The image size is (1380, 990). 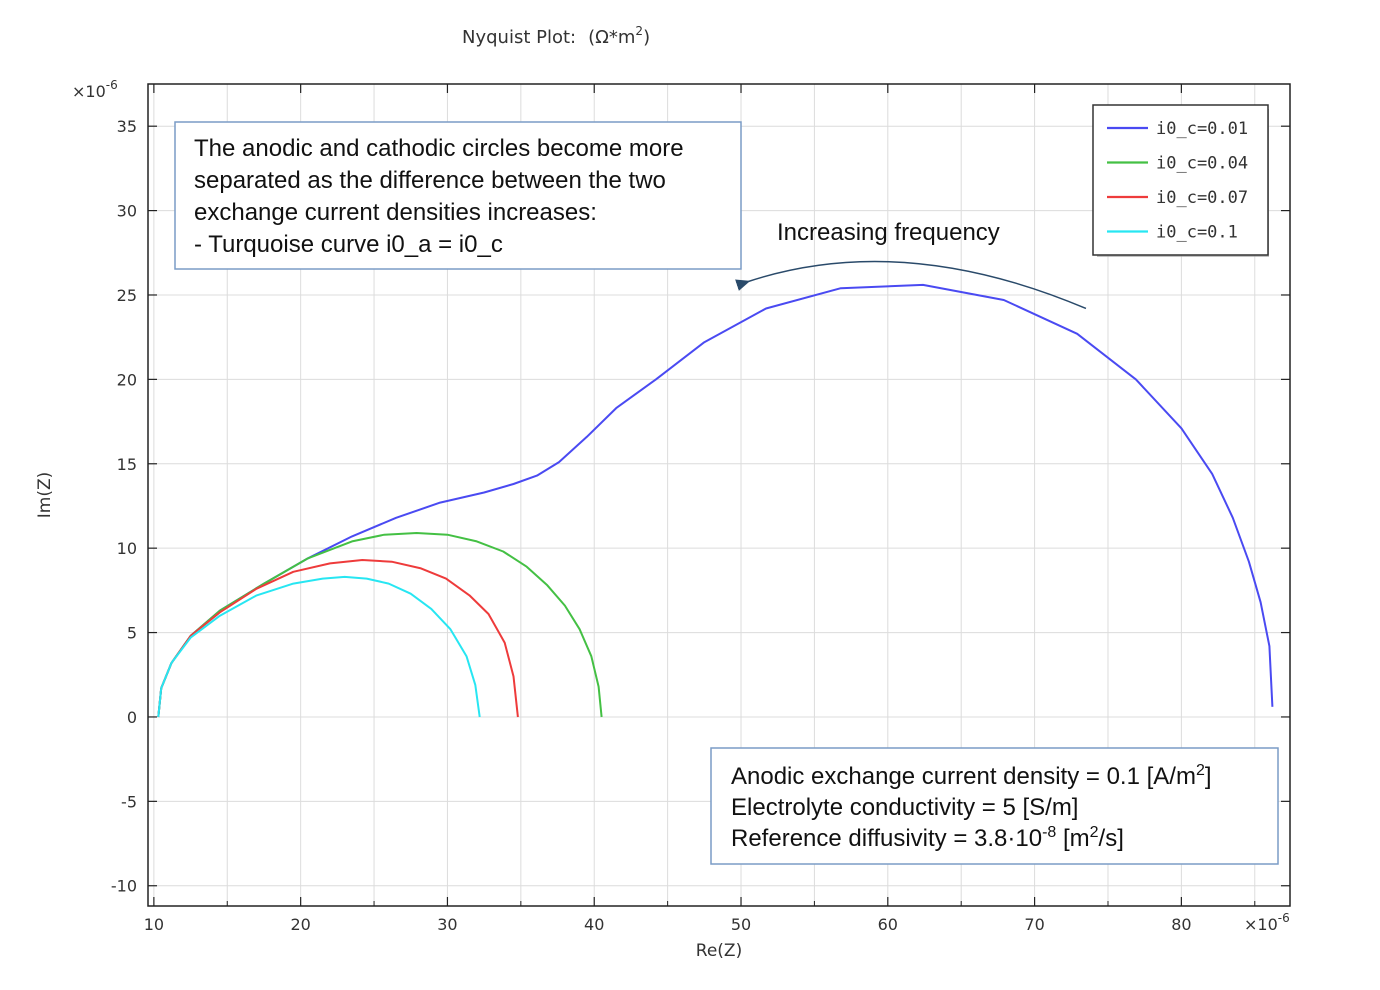 I want to click on y-tick-label: 25, so click(x=127, y=295).